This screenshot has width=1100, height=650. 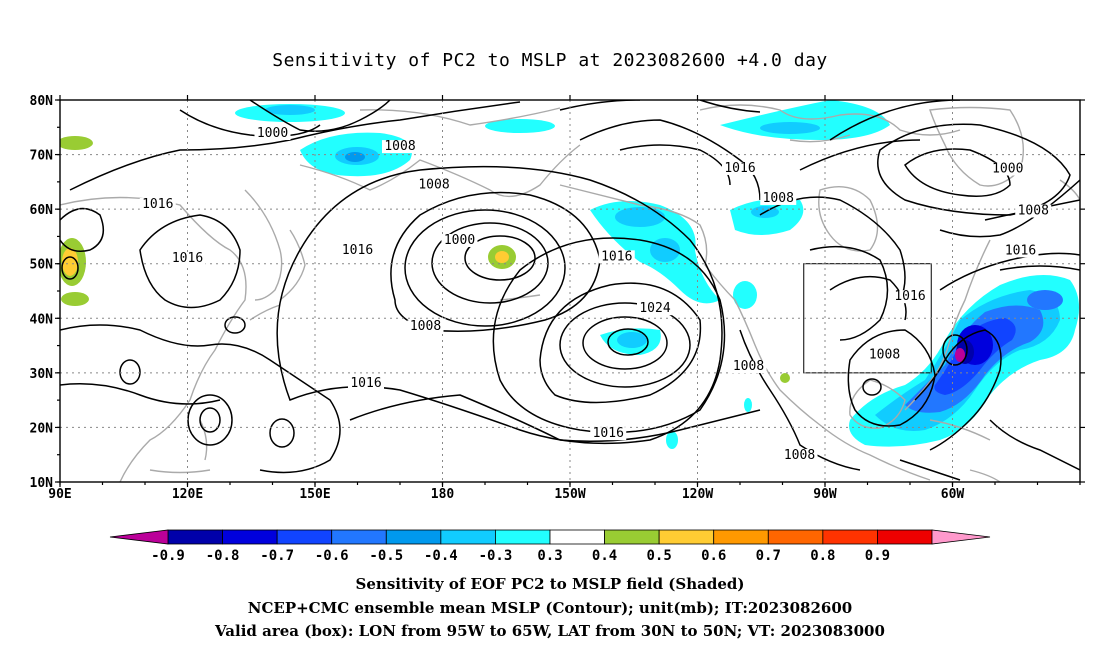 I want to click on lat-label: 60N, so click(x=42, y=210).